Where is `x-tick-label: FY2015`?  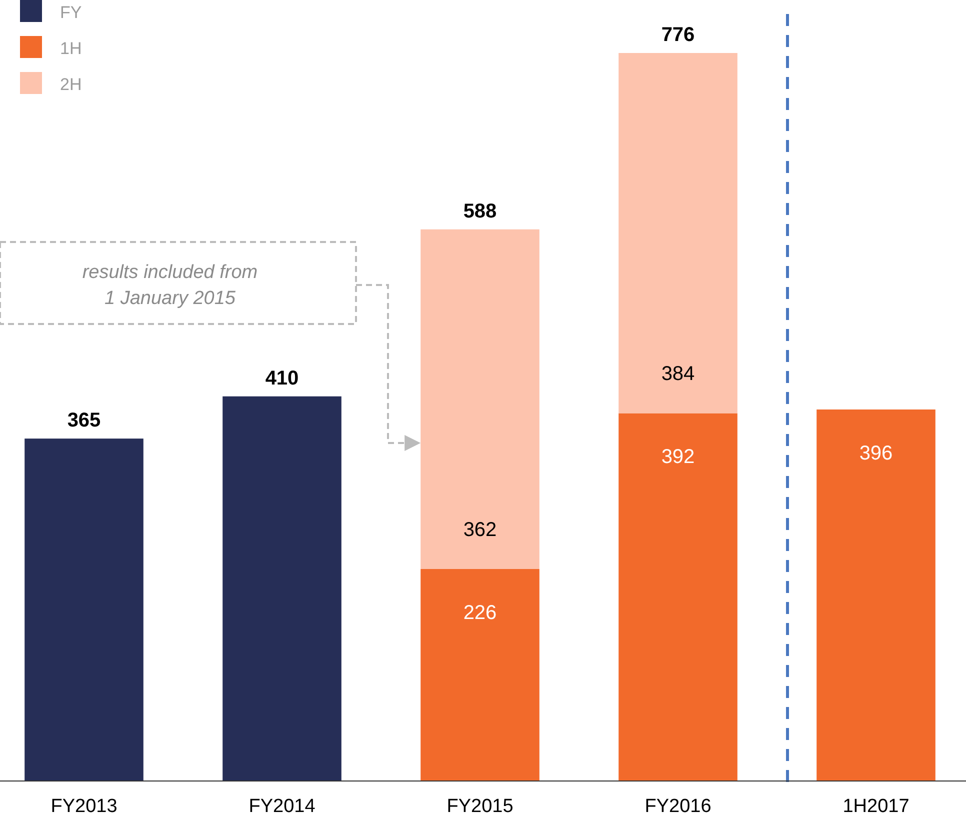 x-tick-label: FY2015 is located at coordinates (480, 806).